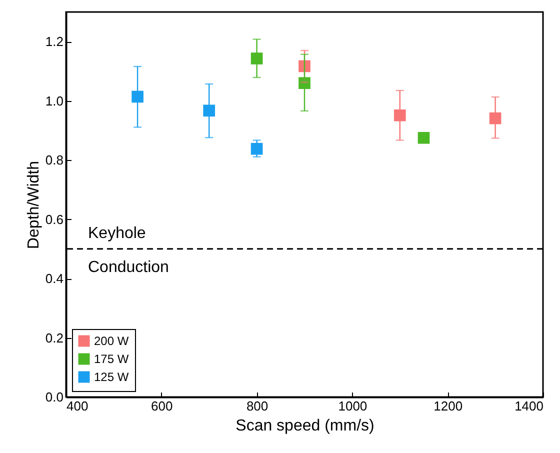  I want to click on x-tick-label: 1400, so click(529, 406).